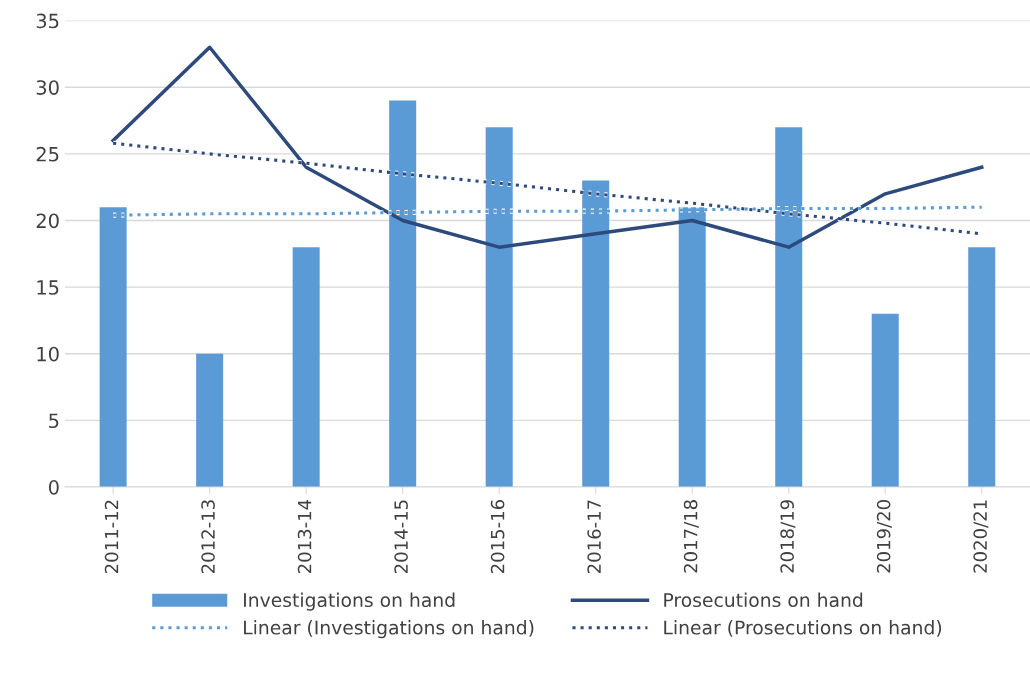 This screenshot has width=1030, height=686. I want to click on x-tick-label: 2017/18, so click(691, 536).